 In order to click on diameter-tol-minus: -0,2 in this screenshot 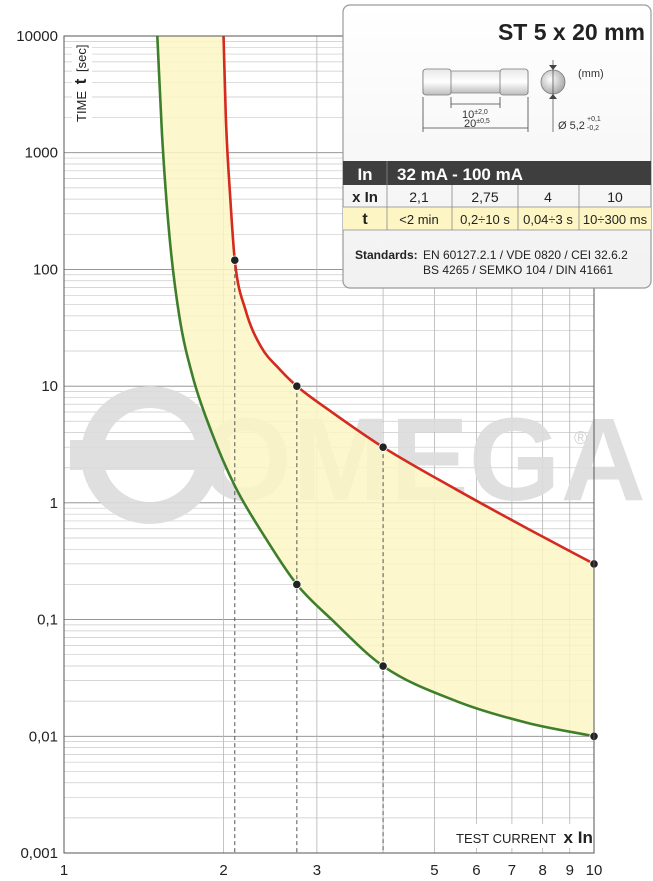, I will do `click(593, 128)`.